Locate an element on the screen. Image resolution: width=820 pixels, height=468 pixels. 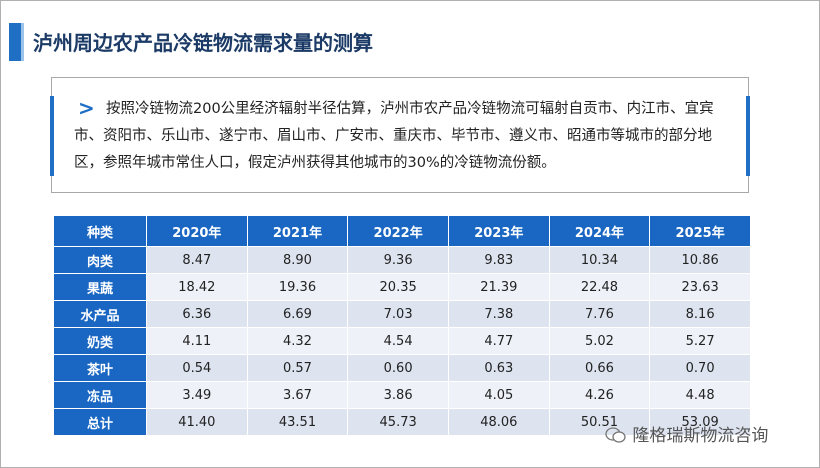
table-cell: 3.86 is located at coordinates (398, 395).